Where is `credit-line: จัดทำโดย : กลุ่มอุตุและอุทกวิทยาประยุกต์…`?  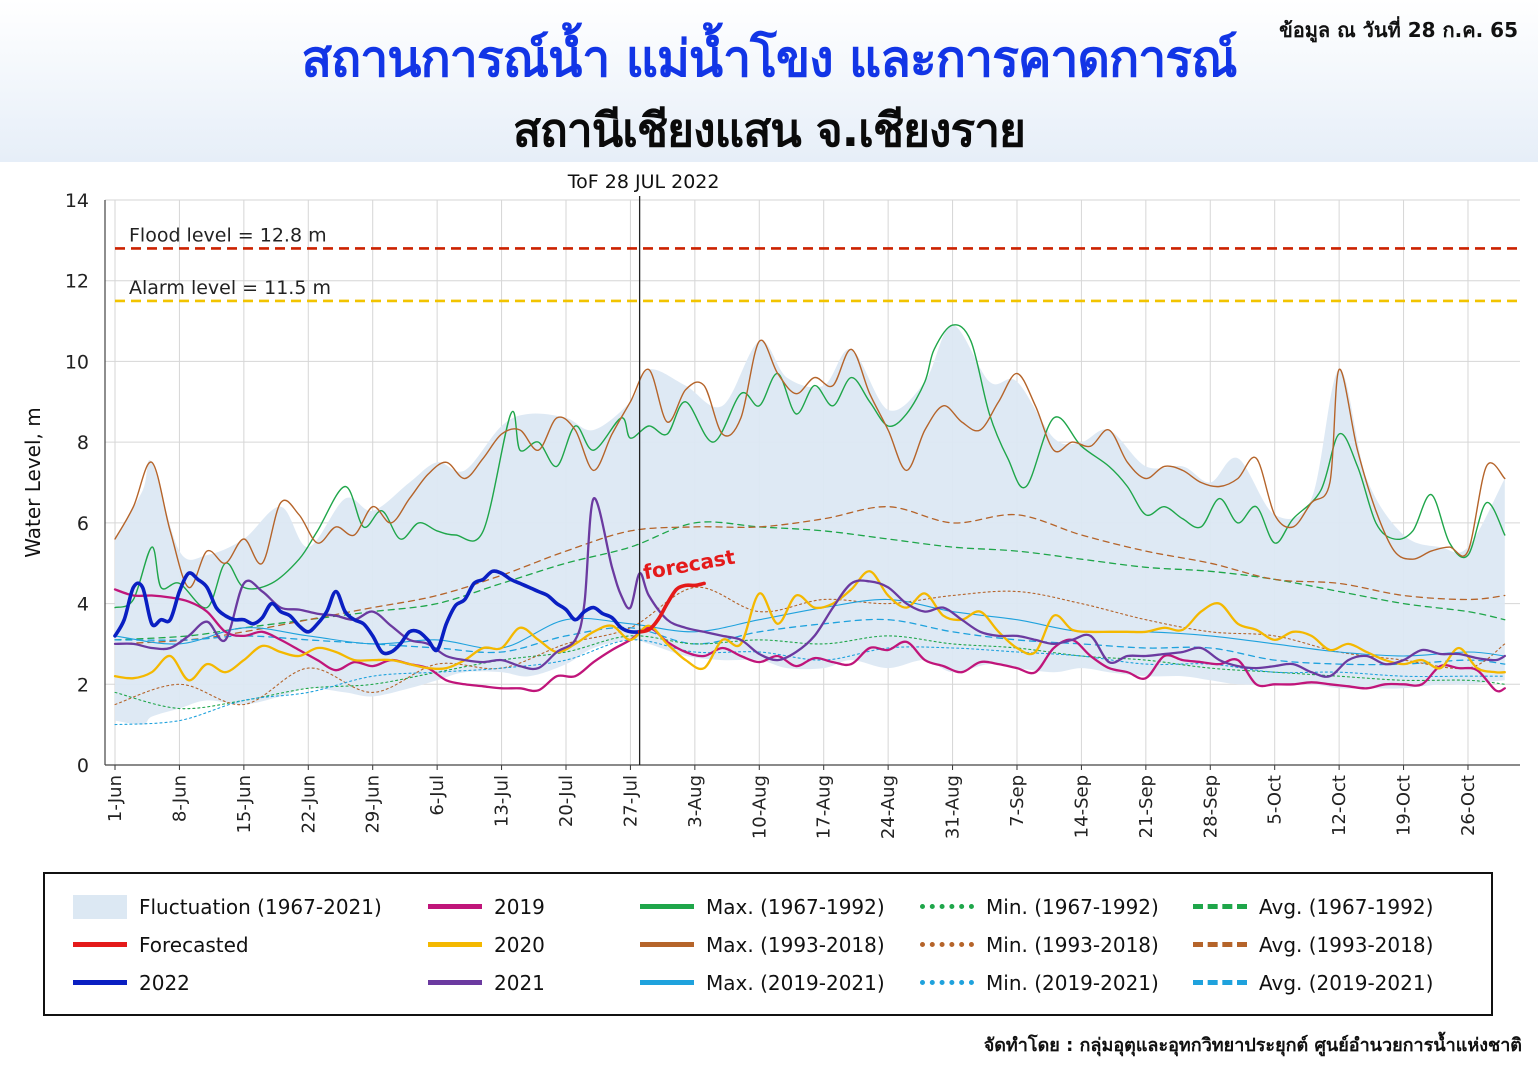
credit-line: จัดทำโดย : กลุ่มอุตุและอุทกวิทยาประยุกต์… is located at coordinates (1252, 1045).